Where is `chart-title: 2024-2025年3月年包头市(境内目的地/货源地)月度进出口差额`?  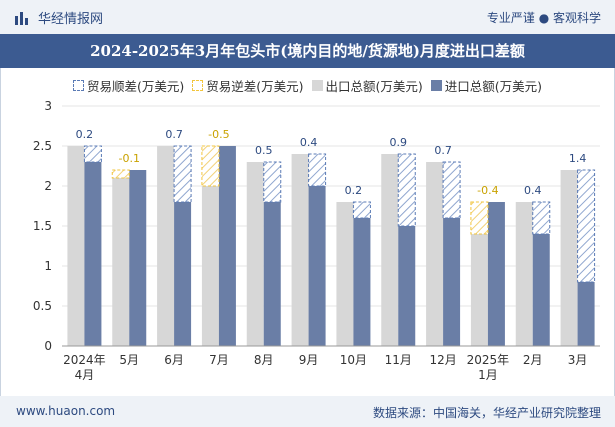
chart-title: 2024-2025年3月年包头市(境内目的地/货源地)月度进出口差额 is located at coordinates (307, 51).